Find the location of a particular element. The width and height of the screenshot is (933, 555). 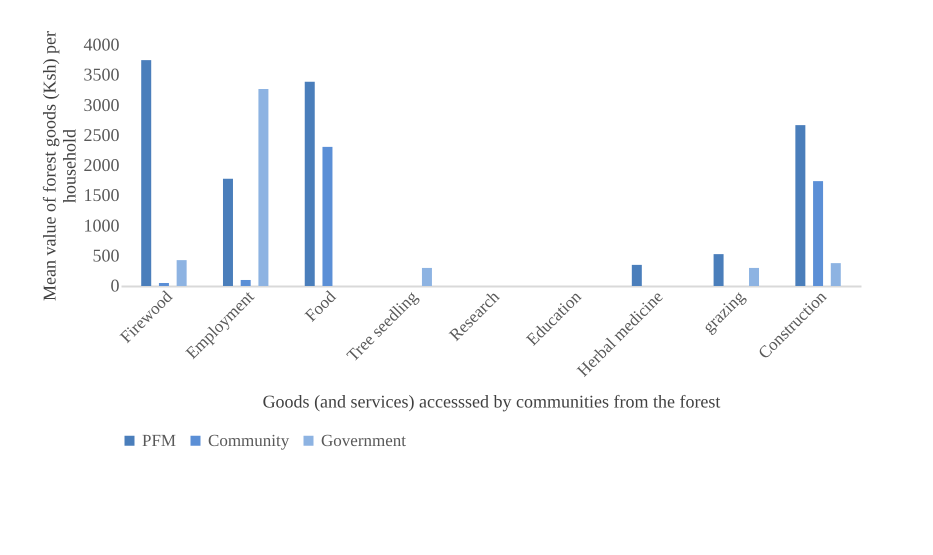

y-tick-label: 2500 is located at coordinates (102, 134).